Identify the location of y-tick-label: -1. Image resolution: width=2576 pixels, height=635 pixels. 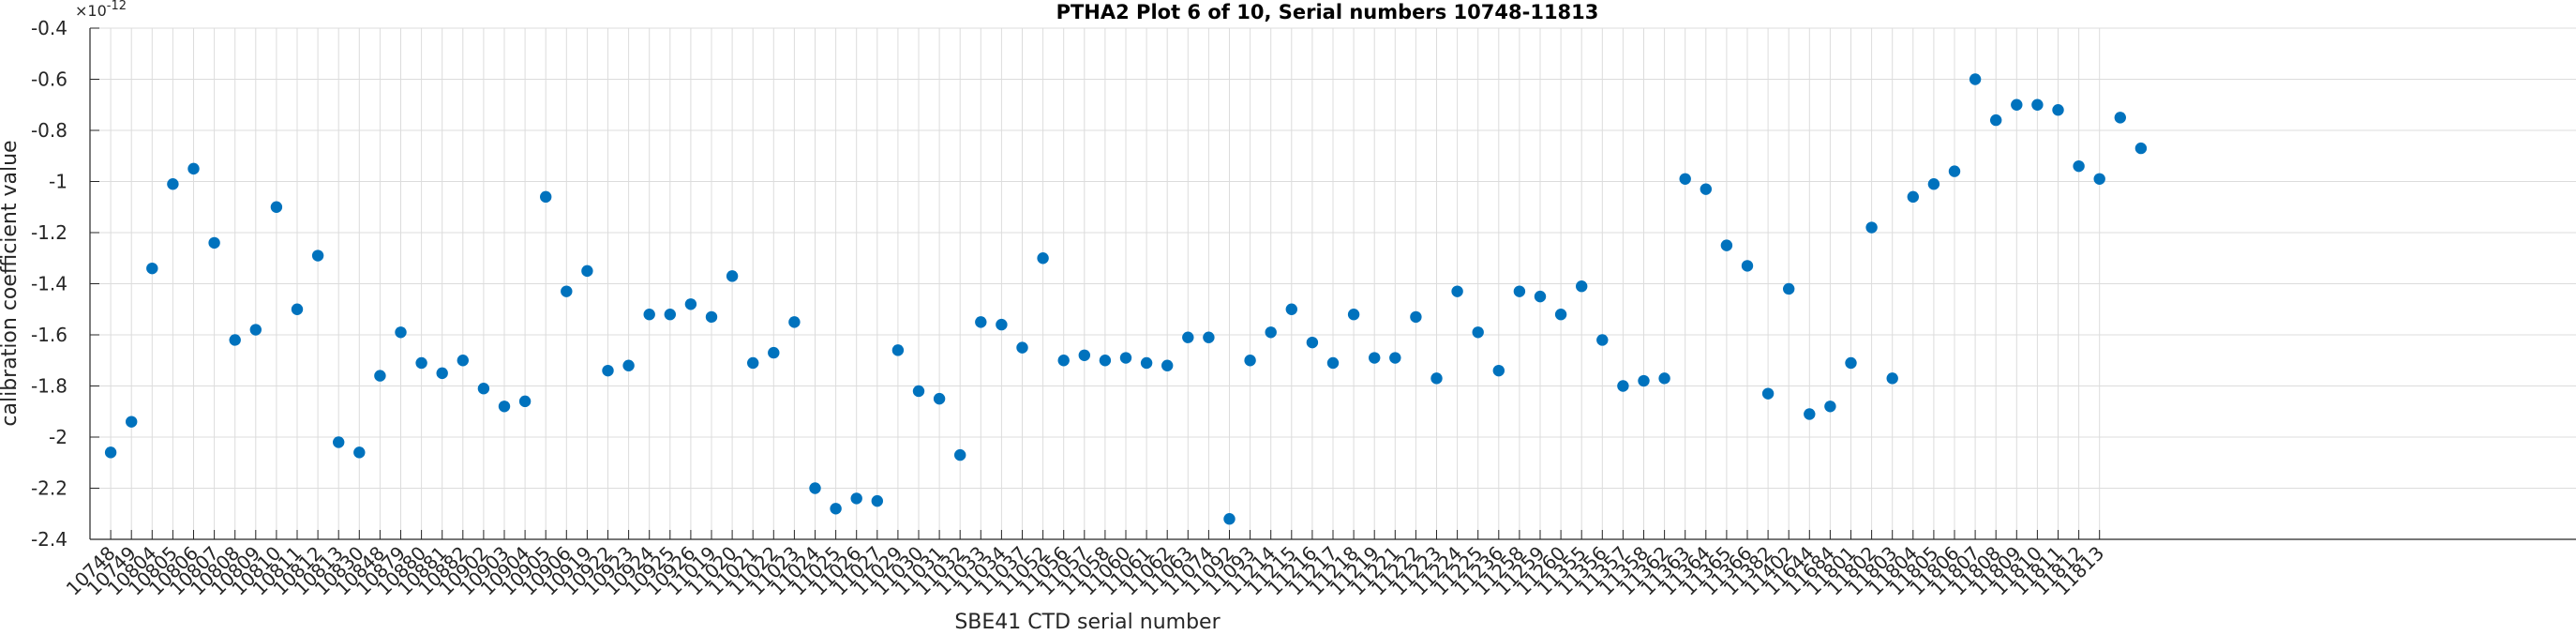
(58, 182).